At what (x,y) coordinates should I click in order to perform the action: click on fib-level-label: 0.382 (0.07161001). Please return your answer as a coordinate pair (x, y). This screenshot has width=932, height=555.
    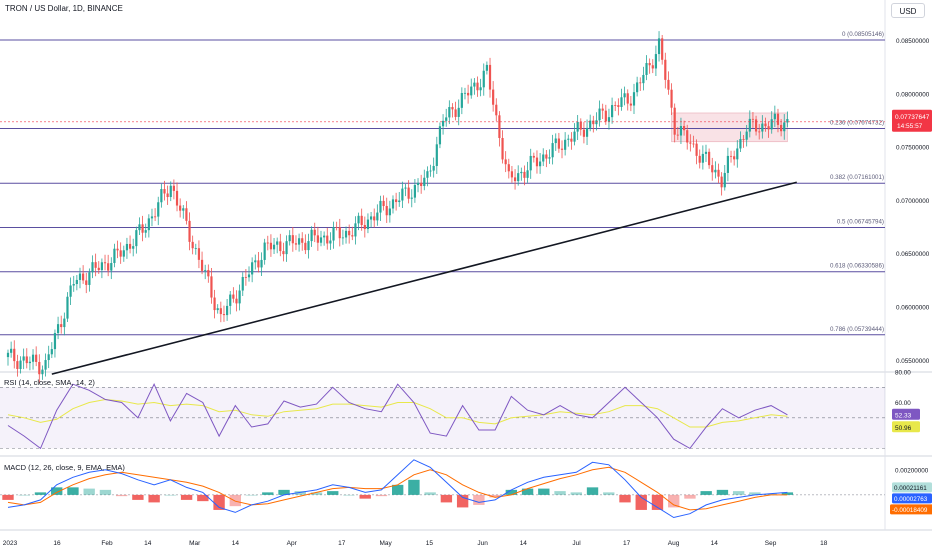
    Looking at the image, I should click on (857, 177).